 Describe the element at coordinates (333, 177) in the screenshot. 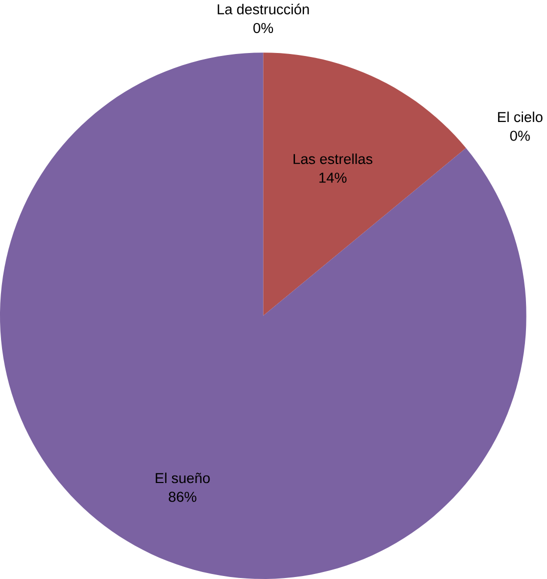

I see `data-label: 14%` at that location.